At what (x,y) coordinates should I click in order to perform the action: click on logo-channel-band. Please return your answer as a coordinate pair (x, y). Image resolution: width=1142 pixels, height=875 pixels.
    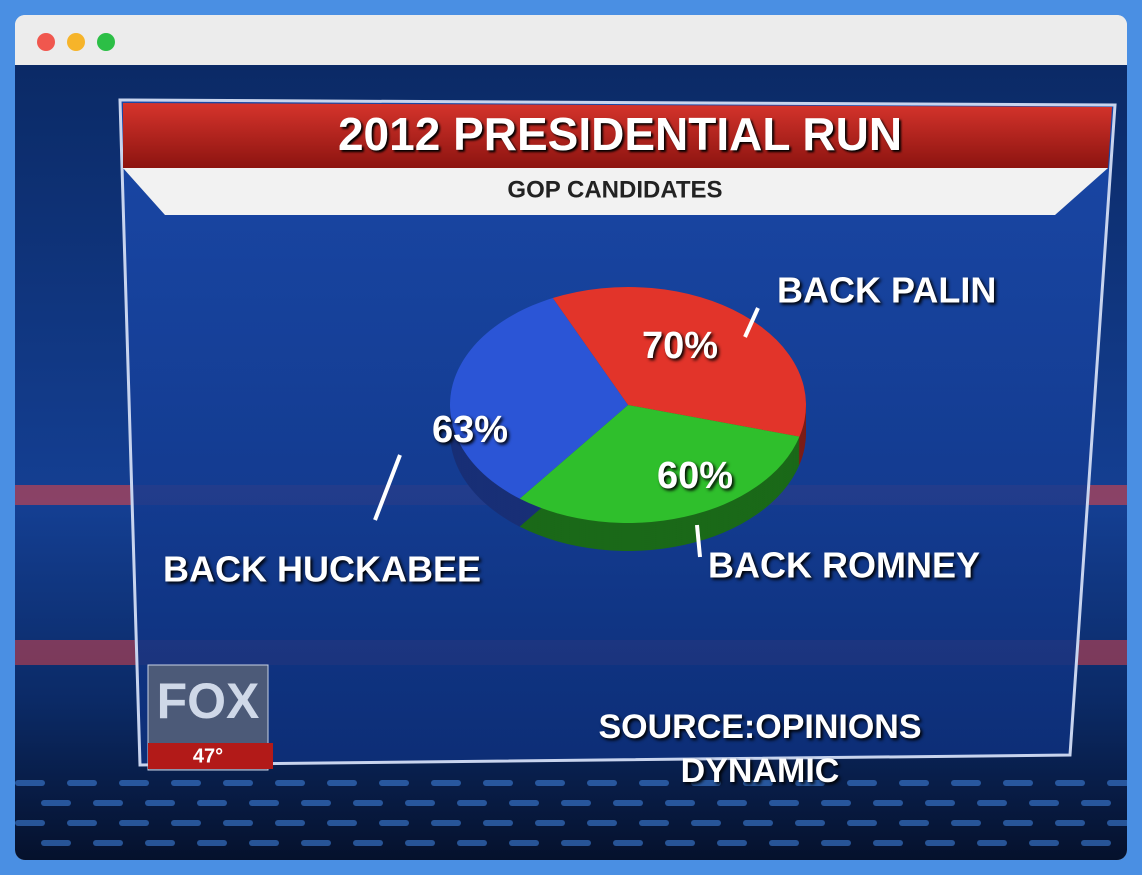
    Looking at the image, I should click on (210, 756).